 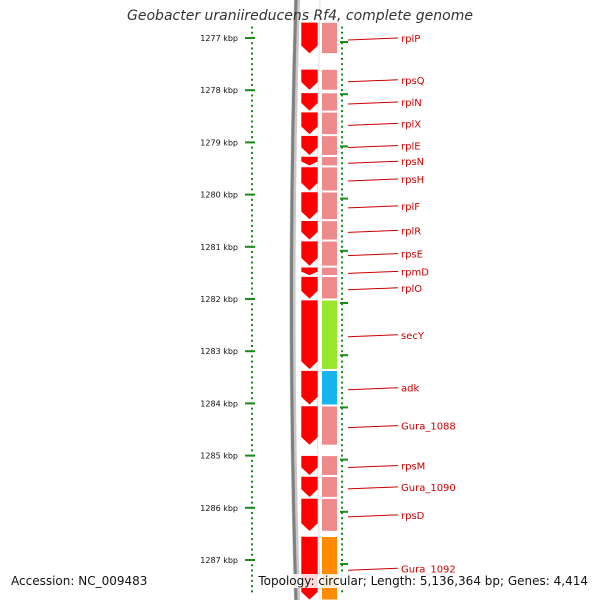 I want to click on scale-tick-label: 1282 kbp, so click(x=219, y=299).